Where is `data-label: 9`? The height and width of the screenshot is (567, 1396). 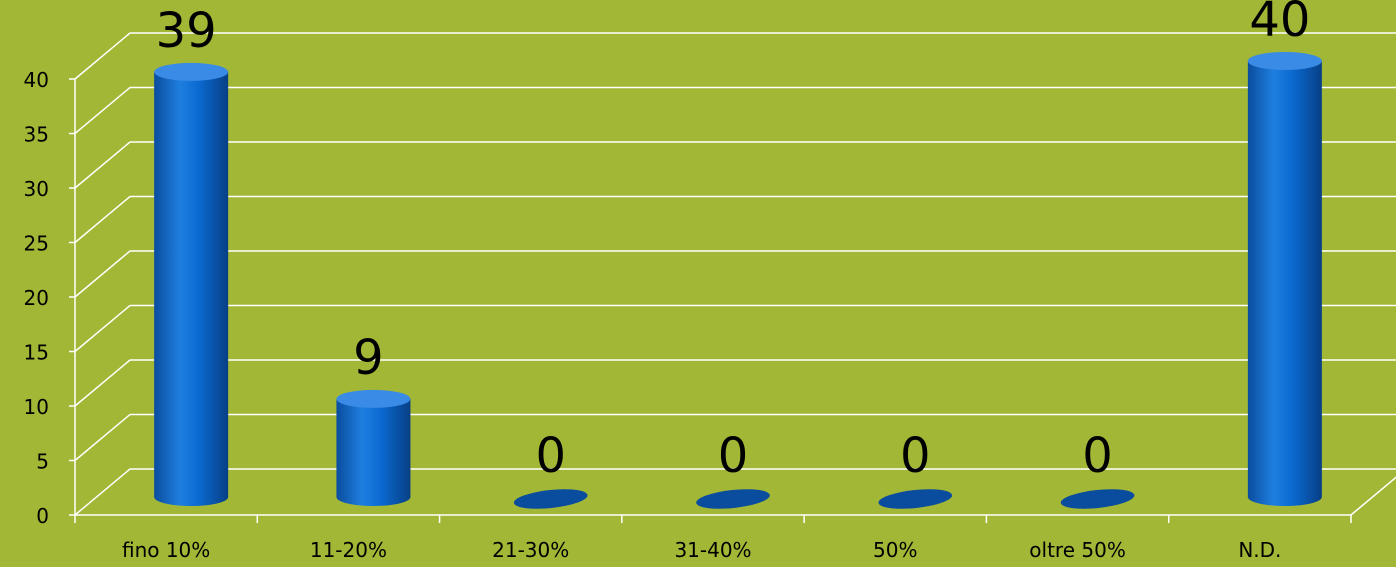 data-label: 9 is located at coordinates (368, 358).